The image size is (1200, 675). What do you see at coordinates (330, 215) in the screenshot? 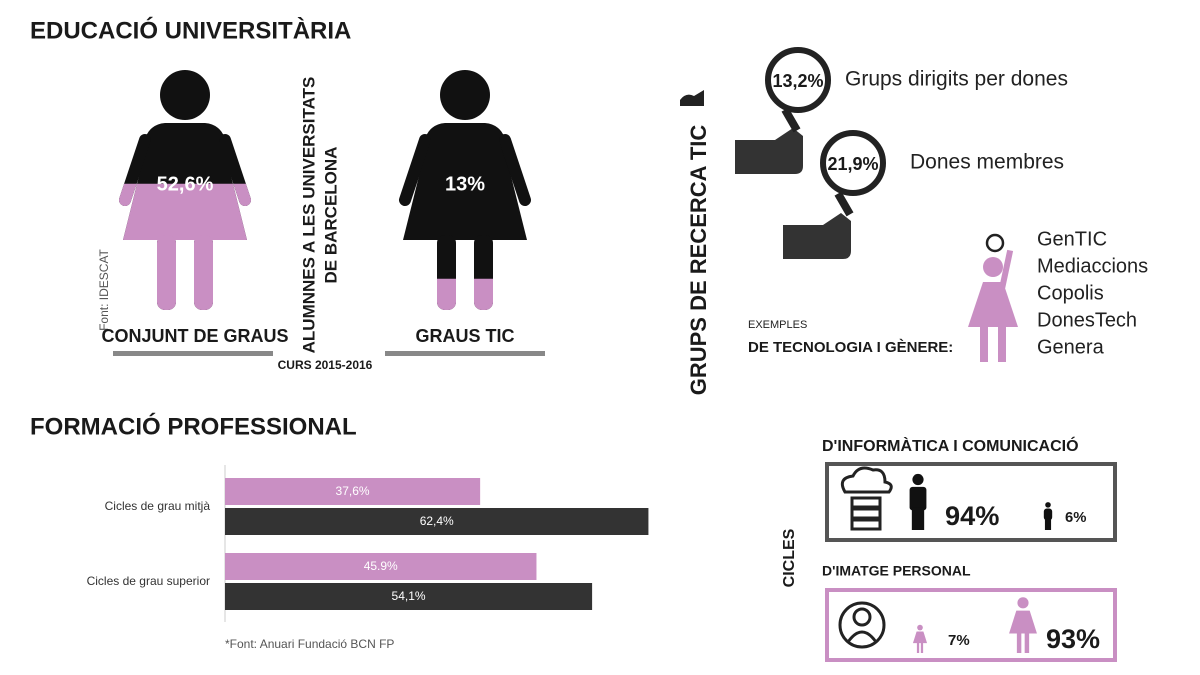
I see `vertical-label: DE BARCELONA` at bounding box center [330, 215].